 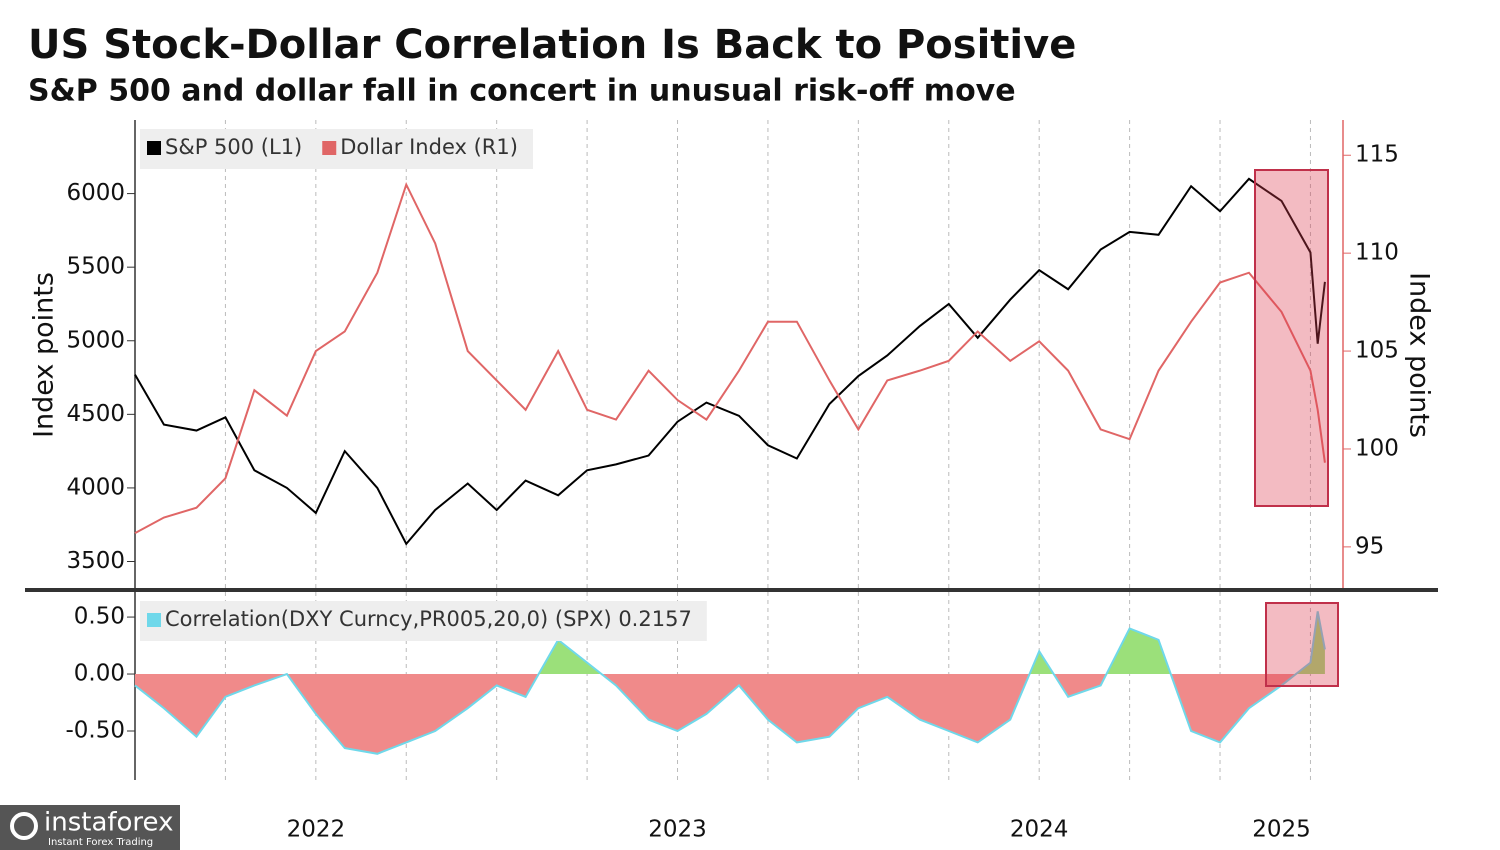 I want to click on y-tick-label: 5000, so click(x=95, y=340).